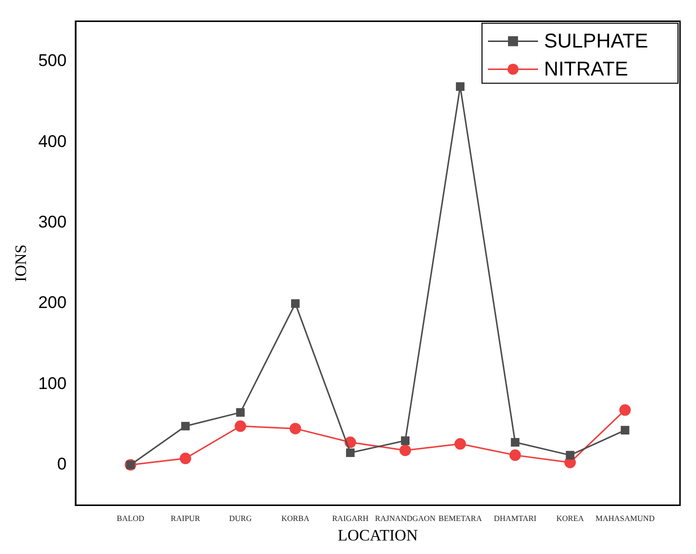  Describe the element at coordinates (460, 519) in the screenshot. I see `x-tick-label: BEMETARA` at that location.